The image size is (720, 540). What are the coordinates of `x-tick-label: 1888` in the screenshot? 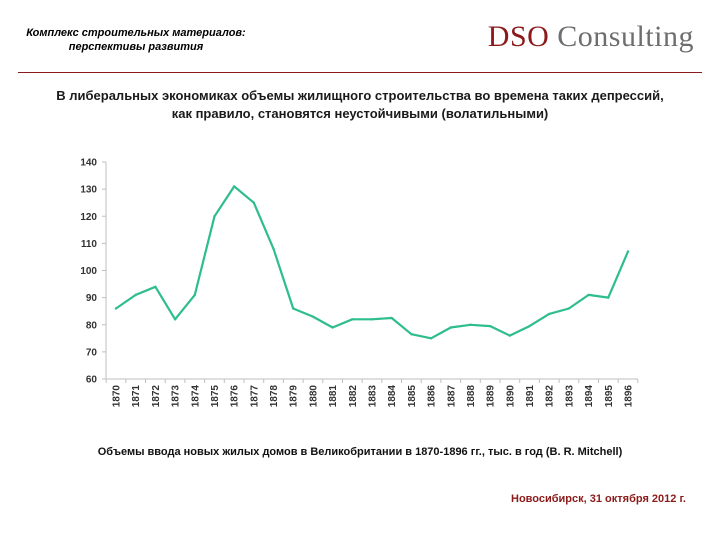 It's located at (471, 396).